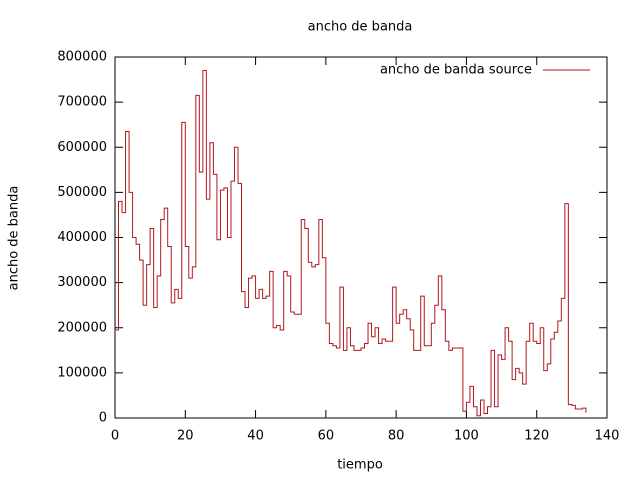  Describe the element at coordinates (456, 70) in the screenshot. I see `legend-label: ancho de banda source` at that location.